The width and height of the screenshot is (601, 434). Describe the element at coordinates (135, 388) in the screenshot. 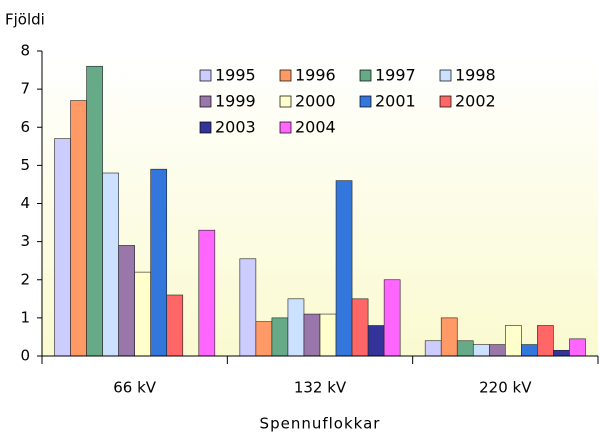

I see `x-tick-label: 66 kV` at that location.